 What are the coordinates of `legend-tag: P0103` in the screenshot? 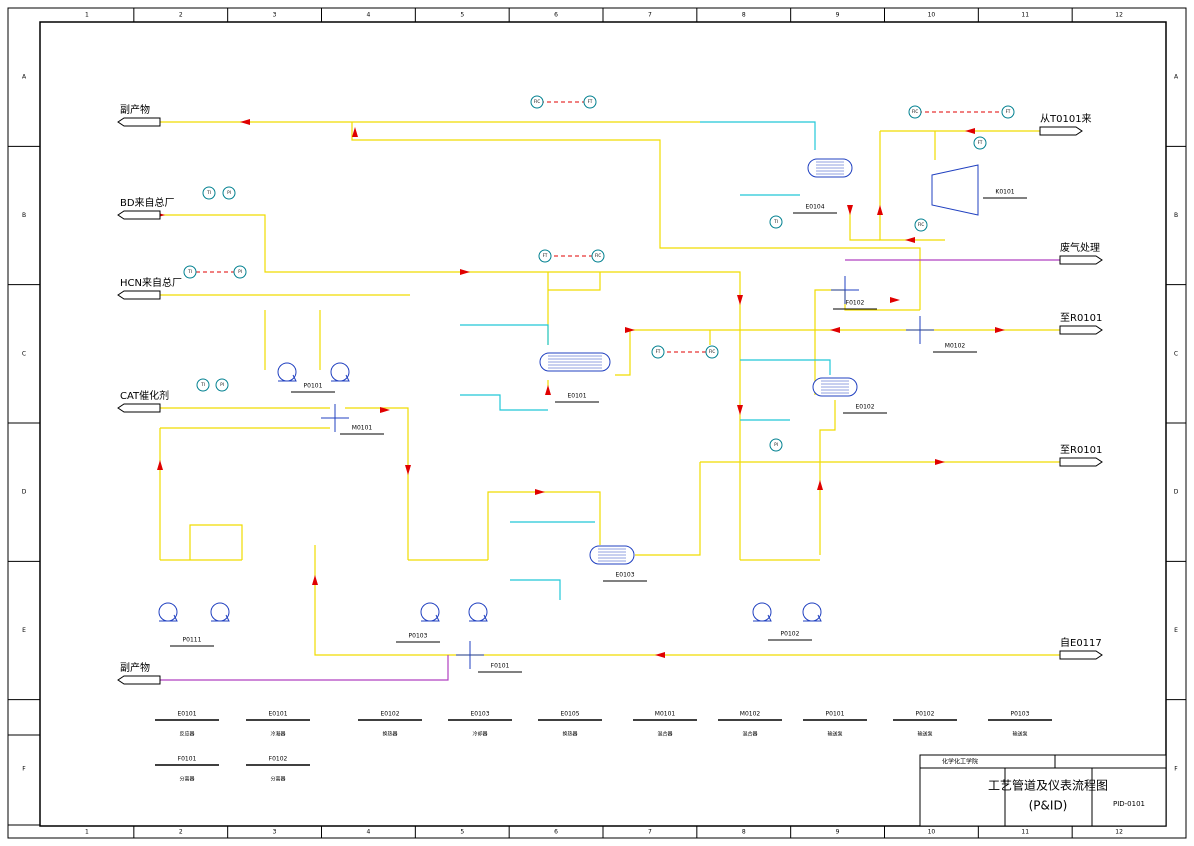 It's located at (1020, 714).